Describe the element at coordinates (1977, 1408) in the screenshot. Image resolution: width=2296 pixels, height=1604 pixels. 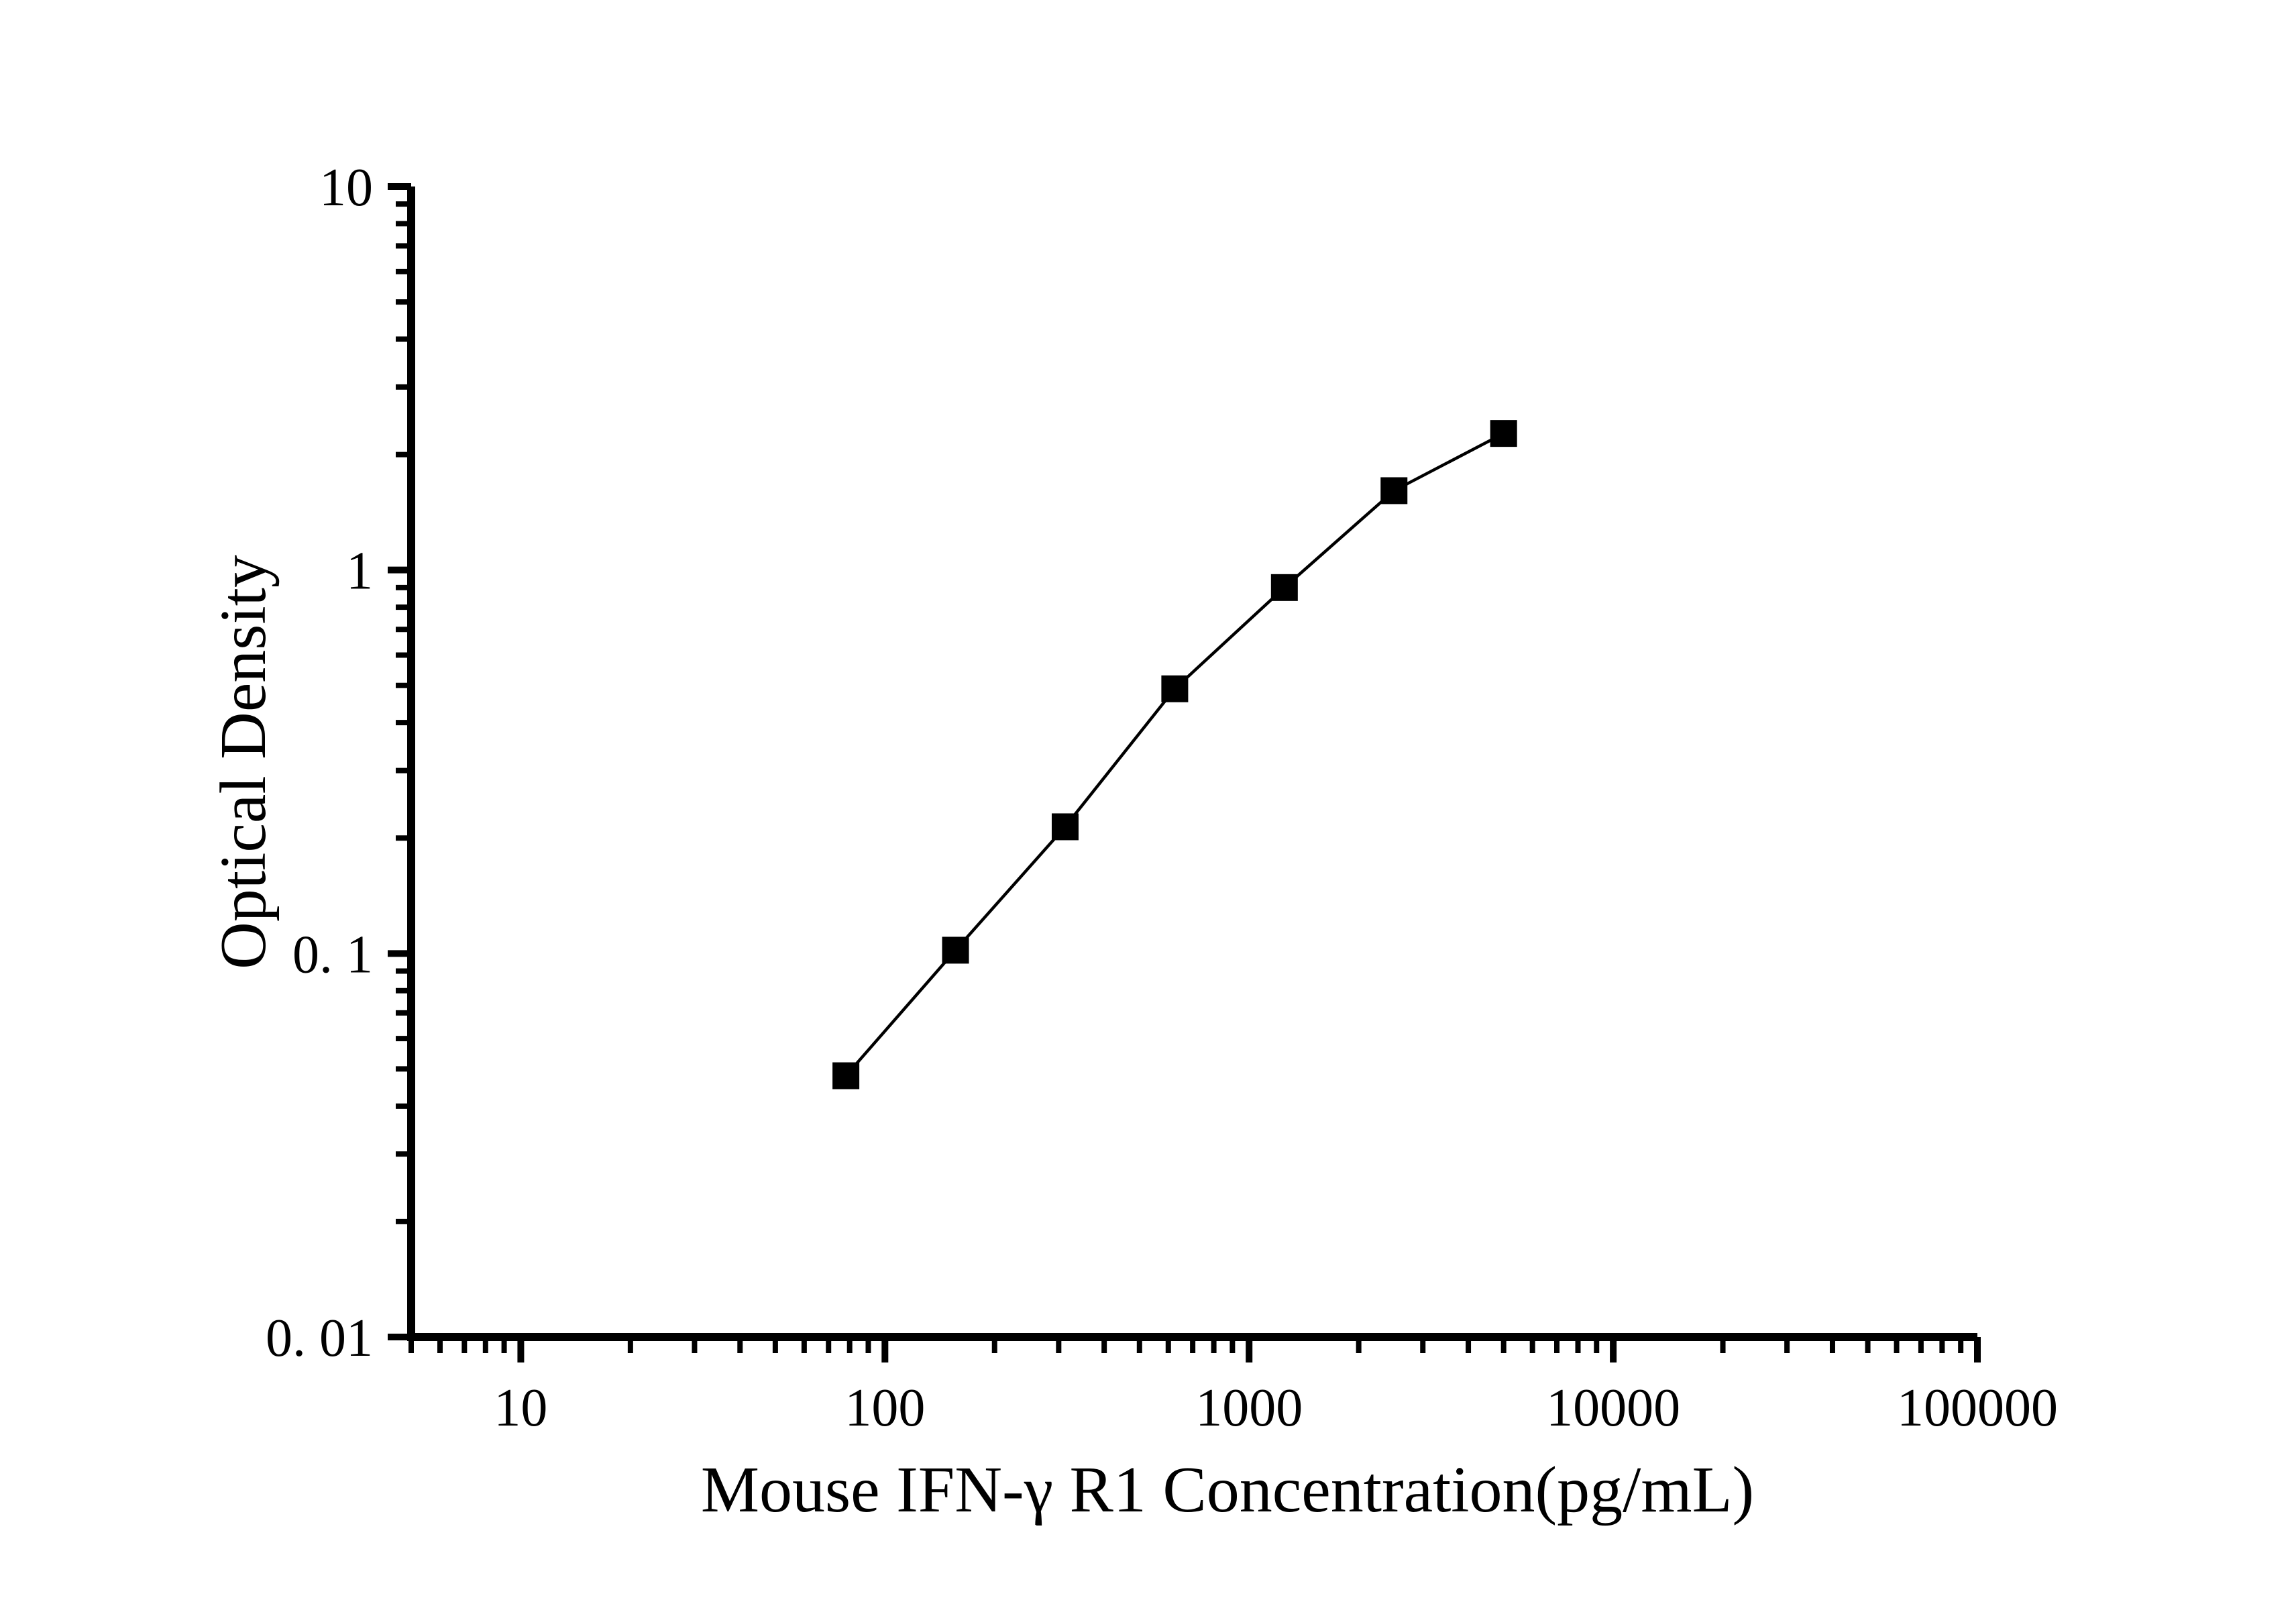
I see `x-tick-label: 100000` at that location.